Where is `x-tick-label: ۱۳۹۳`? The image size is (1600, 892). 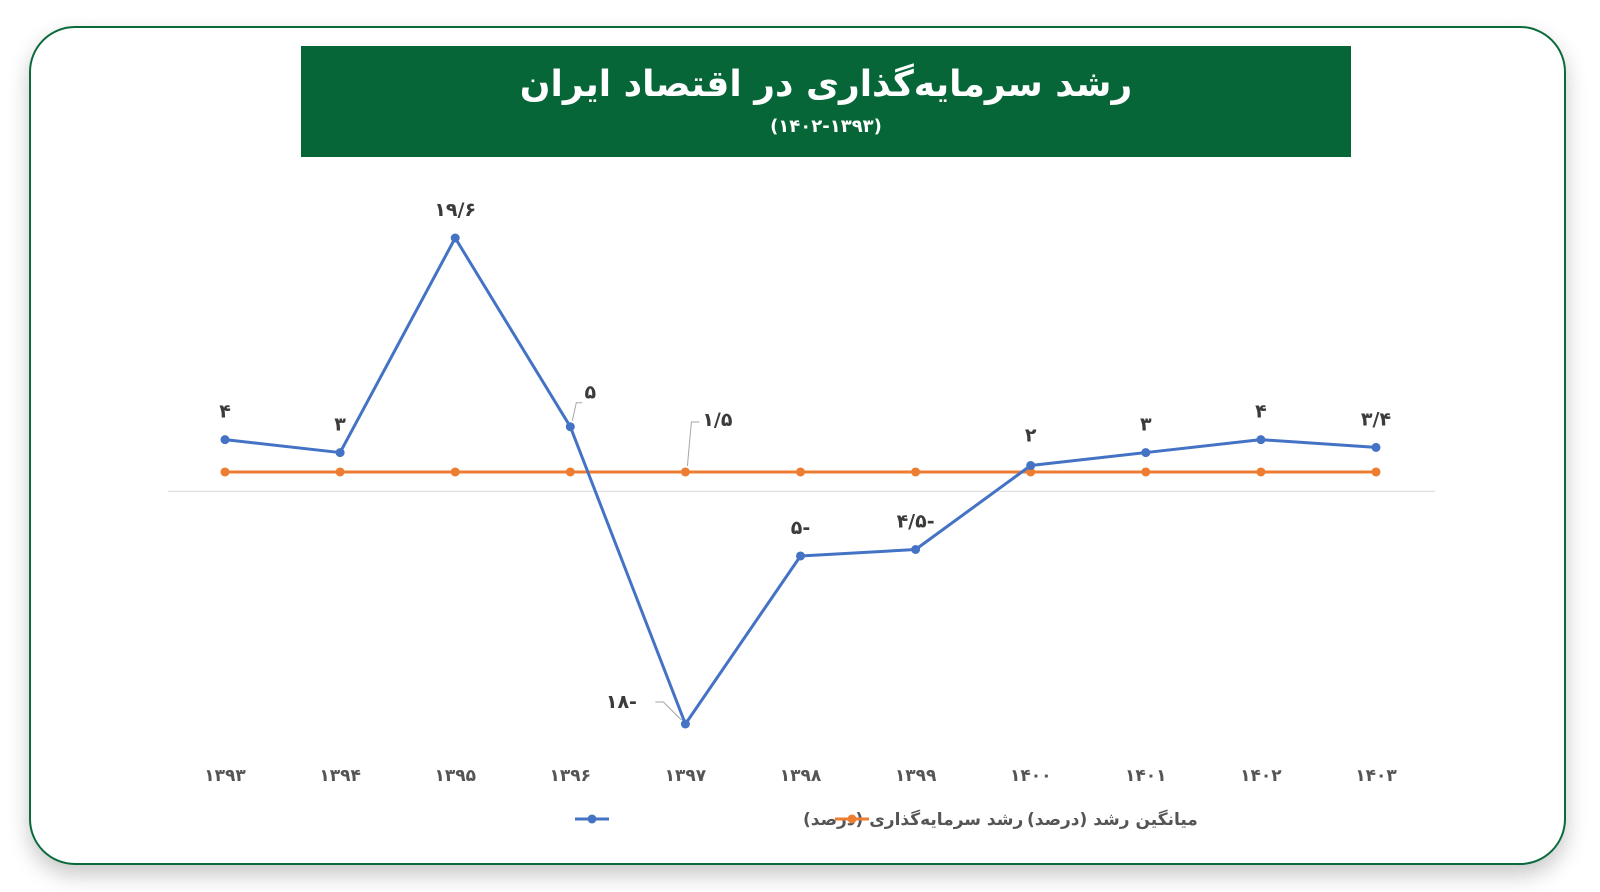 x-tick-label: ۱۳۹۳ is located at coordinates (225, 776).